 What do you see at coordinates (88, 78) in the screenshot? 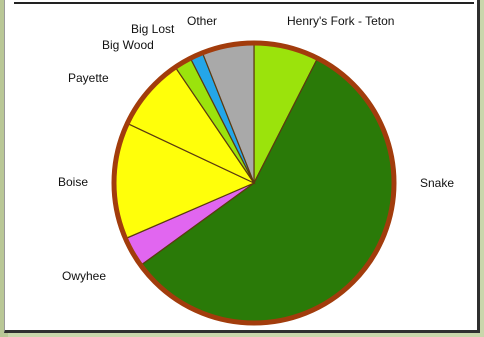
I see `pie-label-payette: Payette` at bounding box center [88, 78].